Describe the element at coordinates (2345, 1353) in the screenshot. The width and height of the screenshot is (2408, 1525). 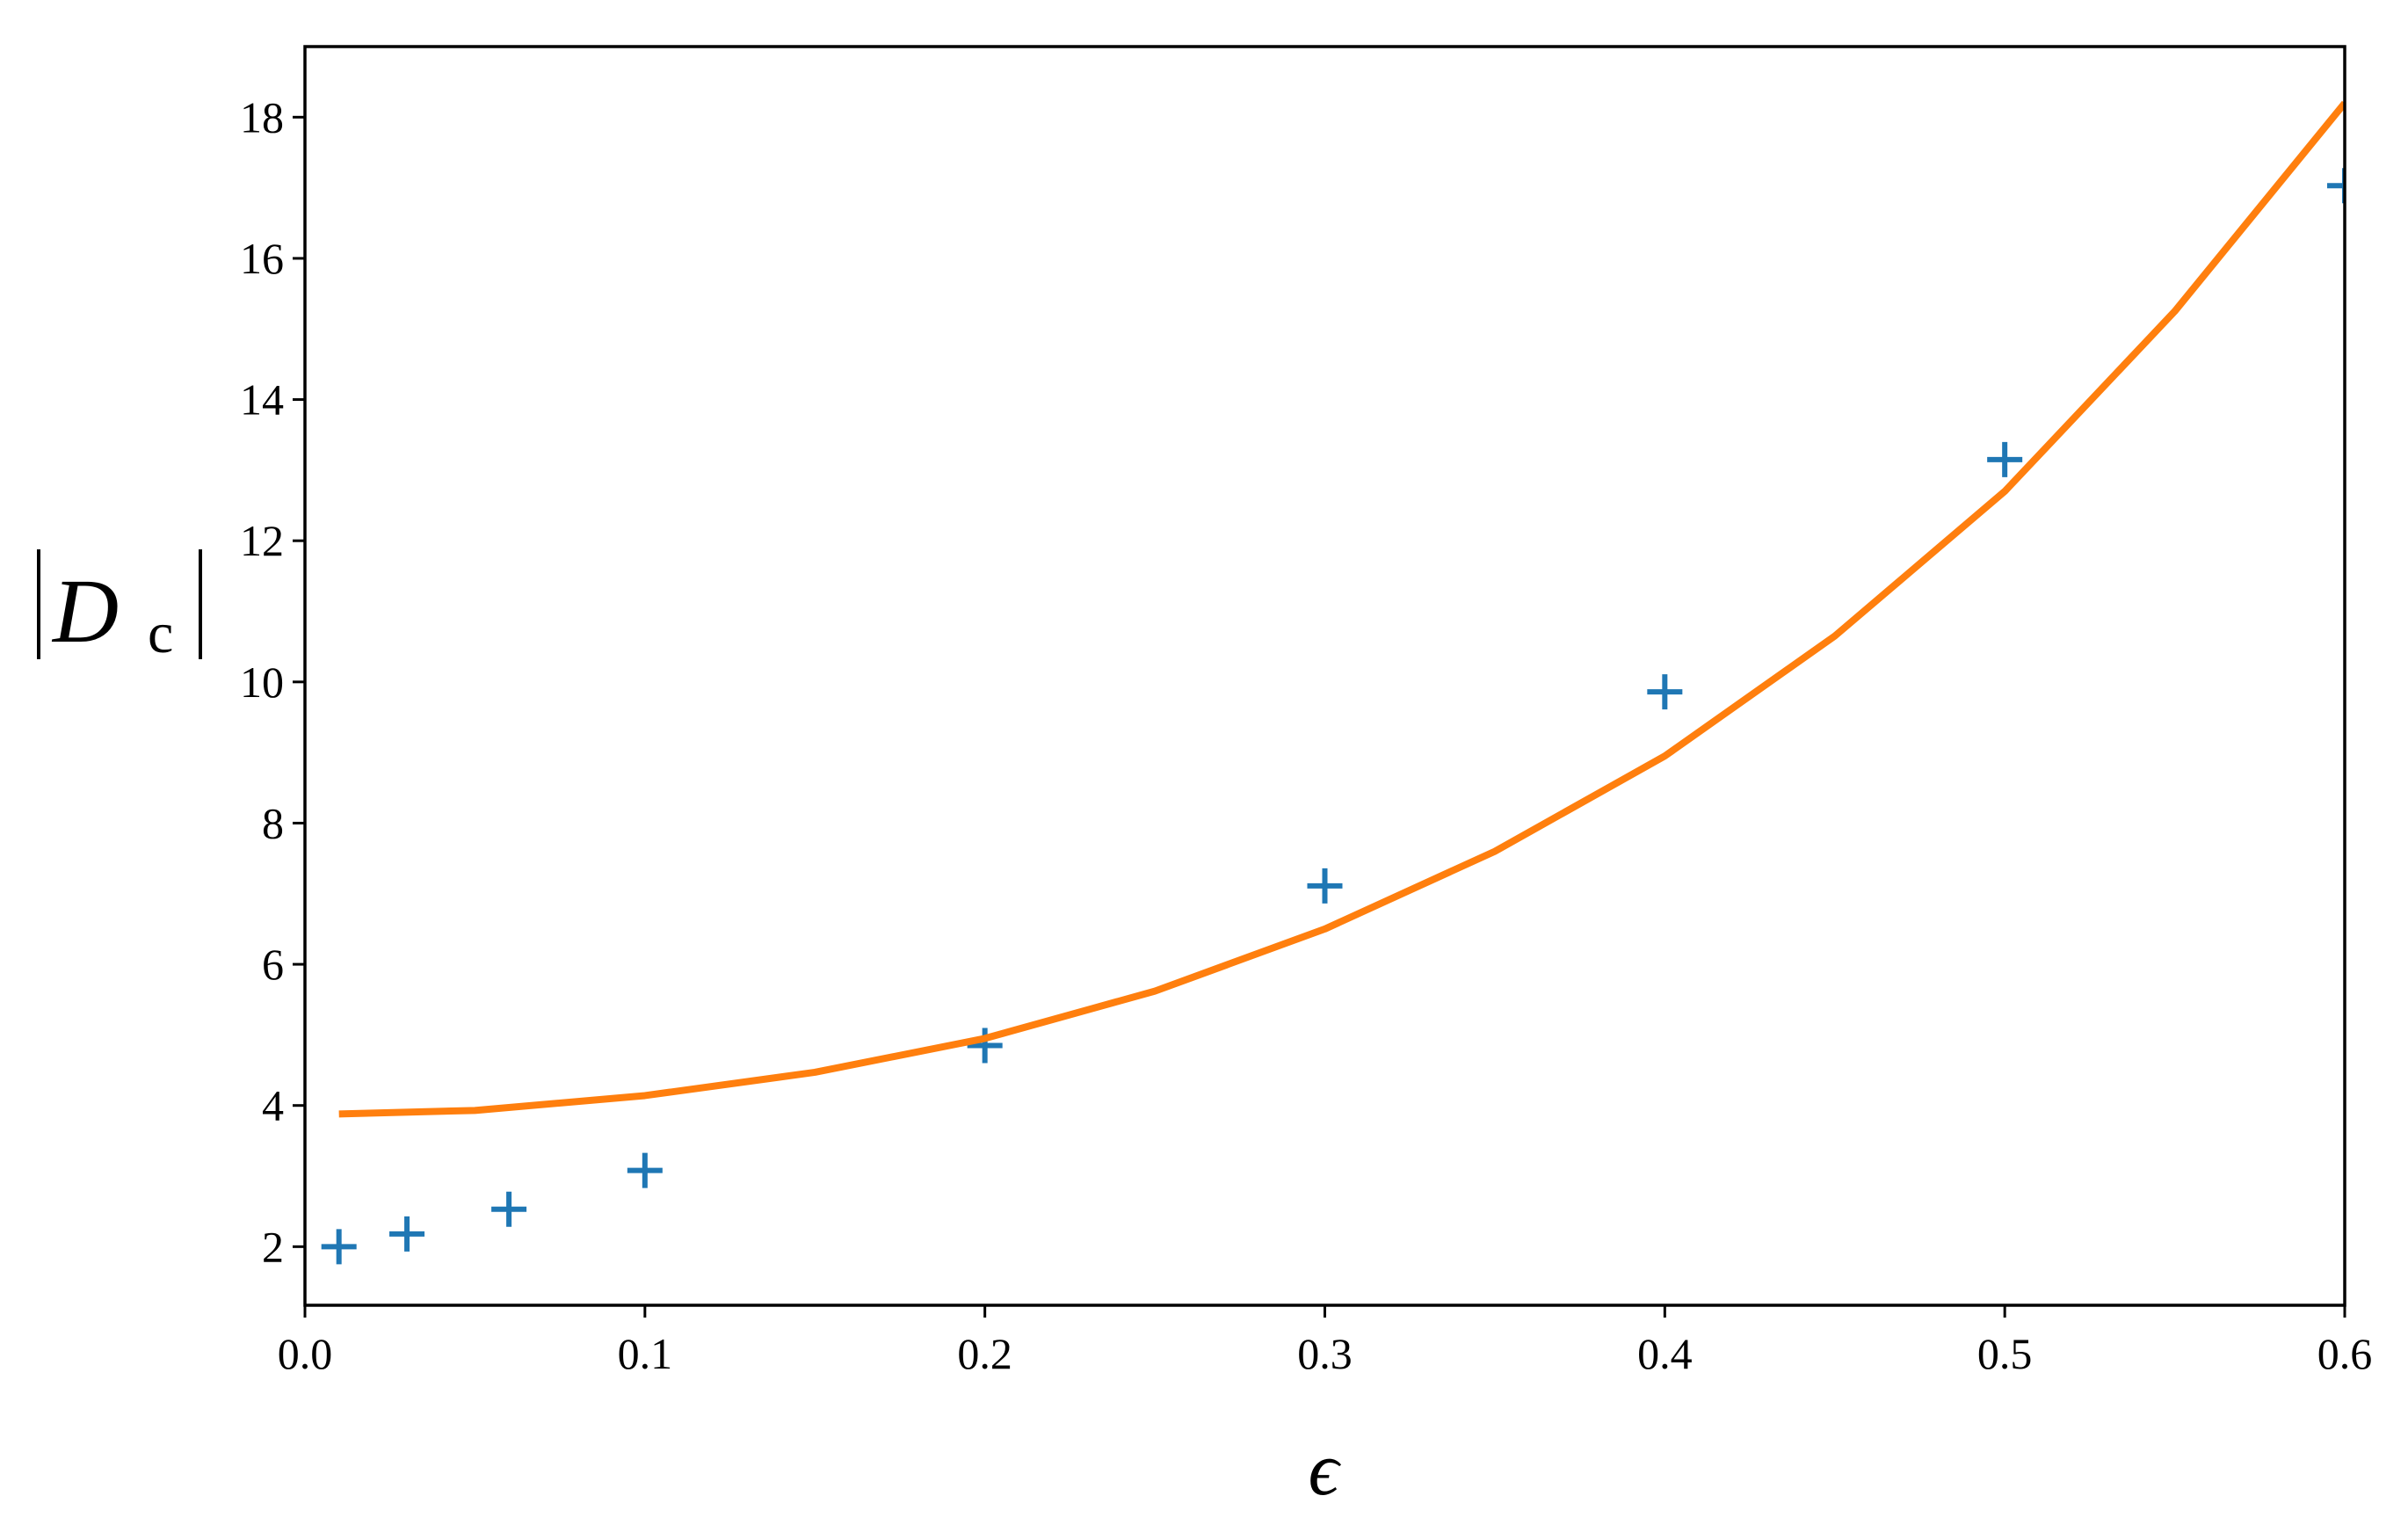
I see `x-tick-label: 0.6` at that location.